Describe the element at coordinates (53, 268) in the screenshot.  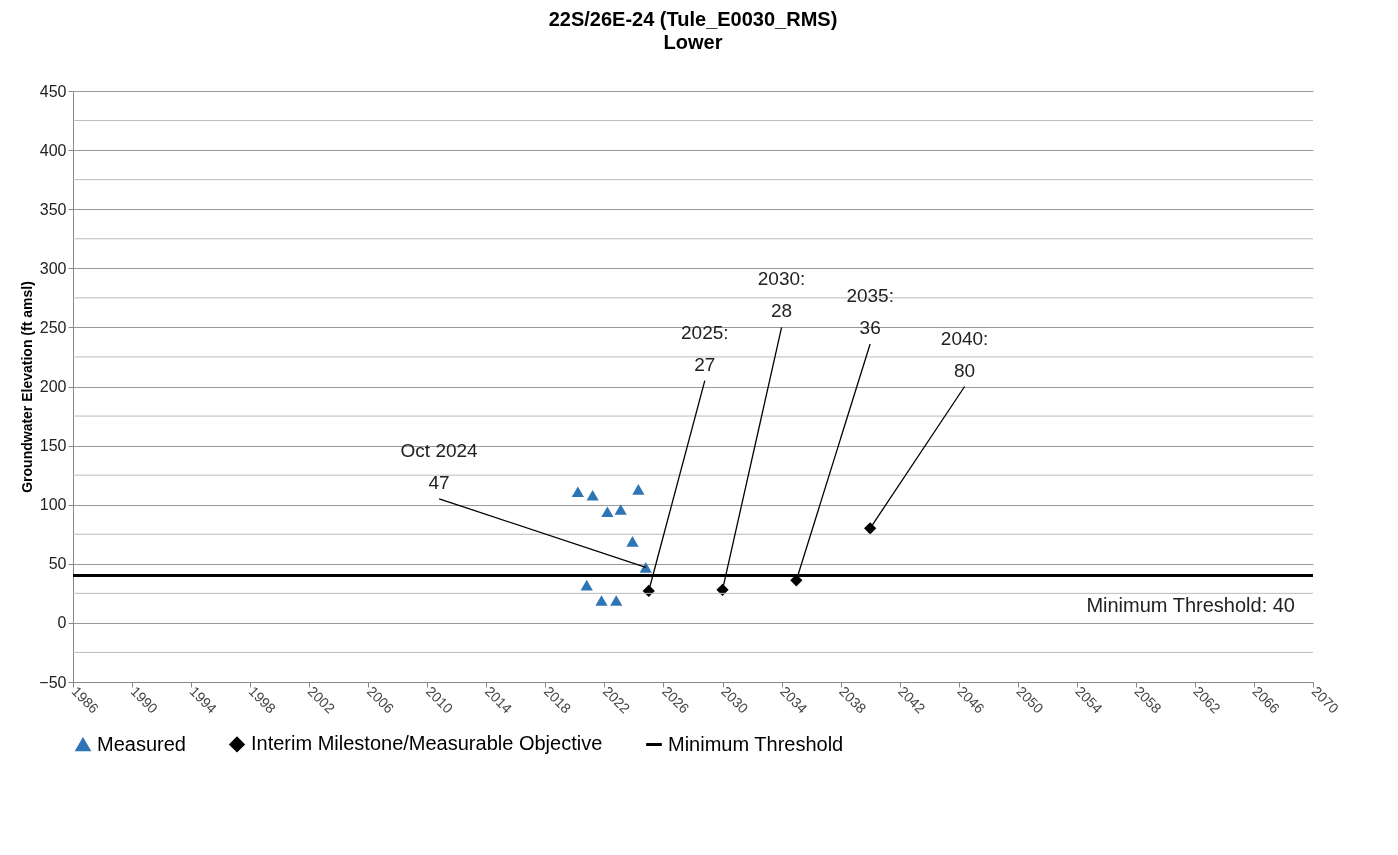
I see `y-tick-label: 300` at that location.